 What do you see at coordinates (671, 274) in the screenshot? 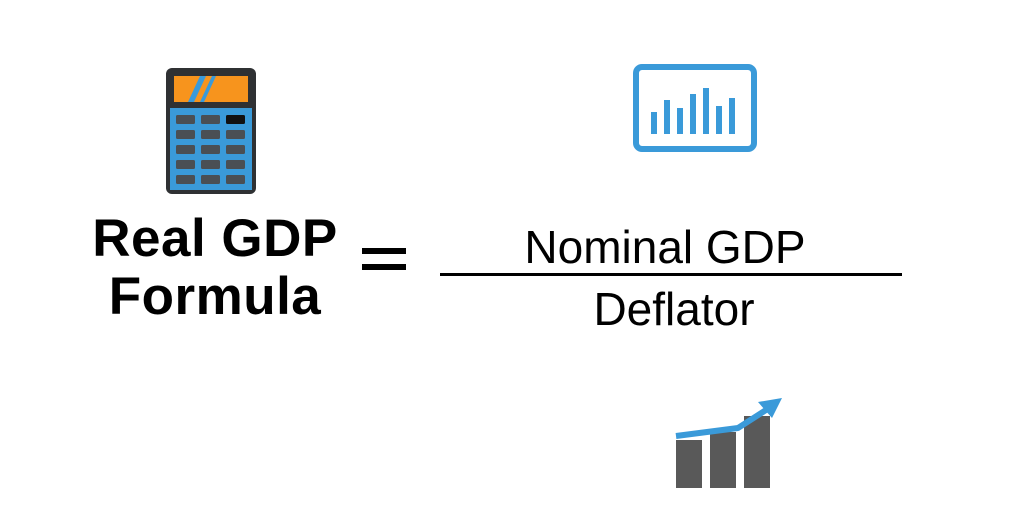
I see `fraction-line` at bounding box center [671, 274].